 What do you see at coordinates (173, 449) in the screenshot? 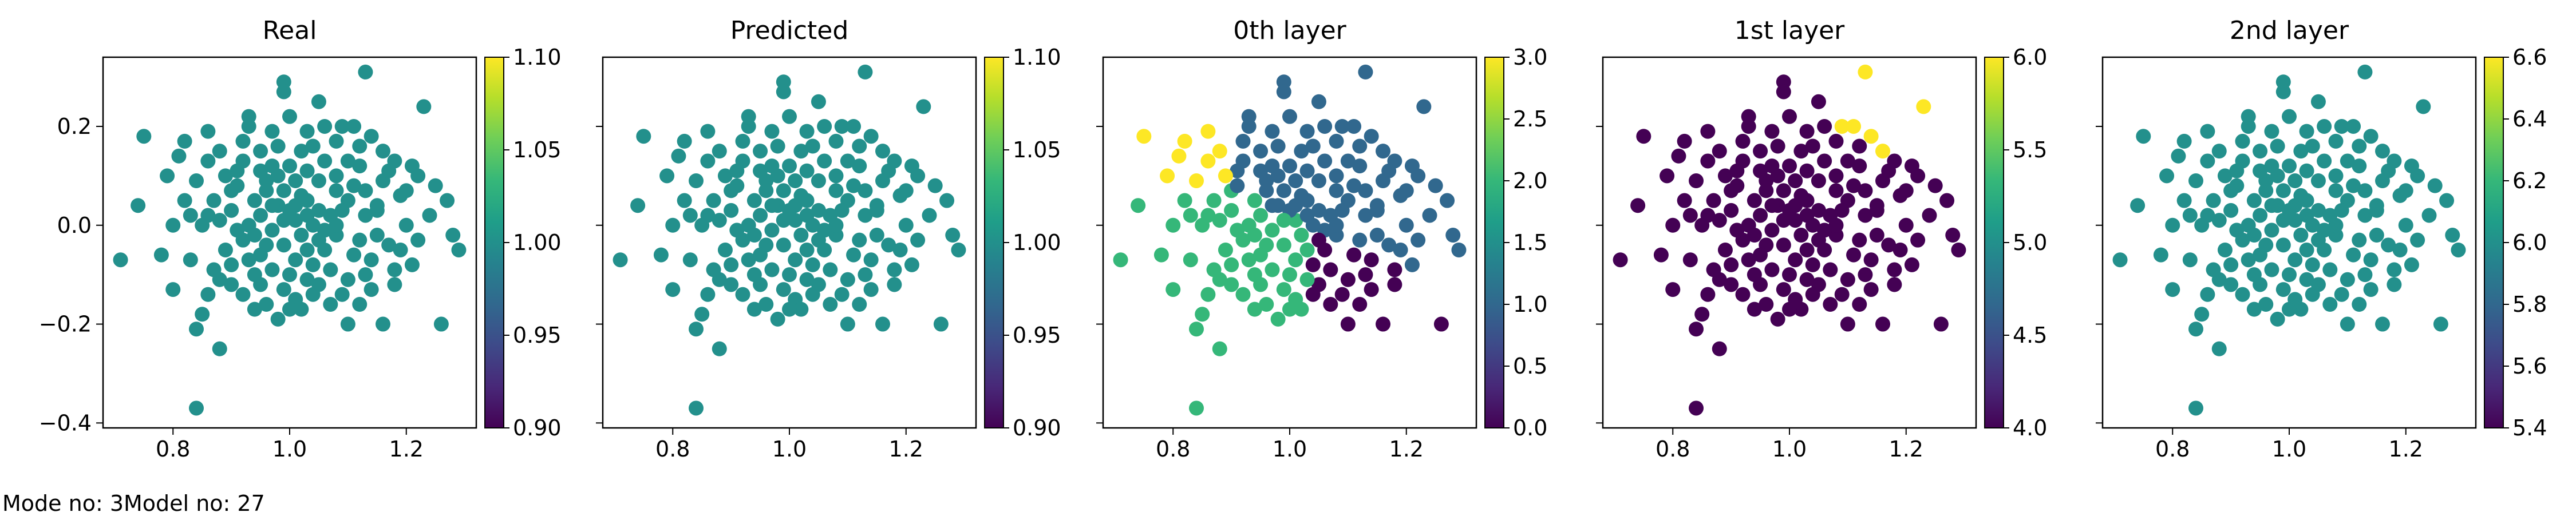
I see `x-tick-label: 0.8` at bounding box center [173, 449].